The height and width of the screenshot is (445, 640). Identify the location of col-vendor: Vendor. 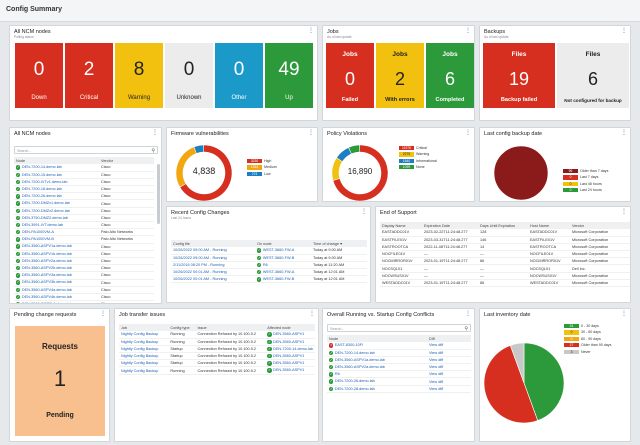
(126, 160).